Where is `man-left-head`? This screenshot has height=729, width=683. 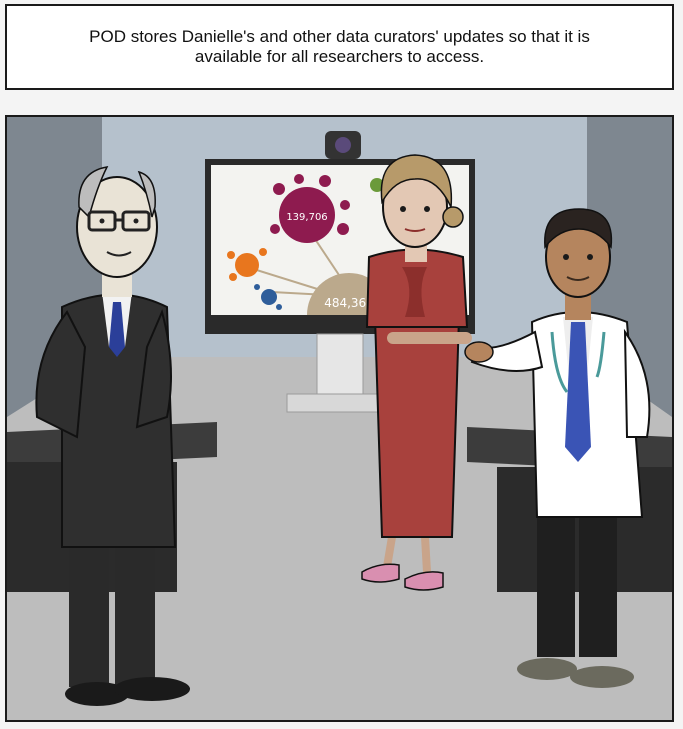
man-left-head is located at coordinates (117, 227).